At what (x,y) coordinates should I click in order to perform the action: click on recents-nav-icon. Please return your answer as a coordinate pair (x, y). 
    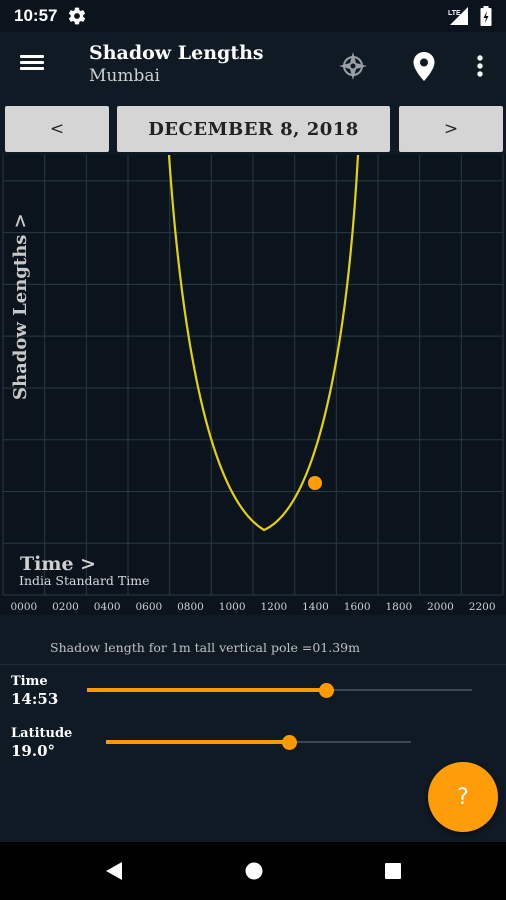
    Looking at the image, I should click on (393, 871).